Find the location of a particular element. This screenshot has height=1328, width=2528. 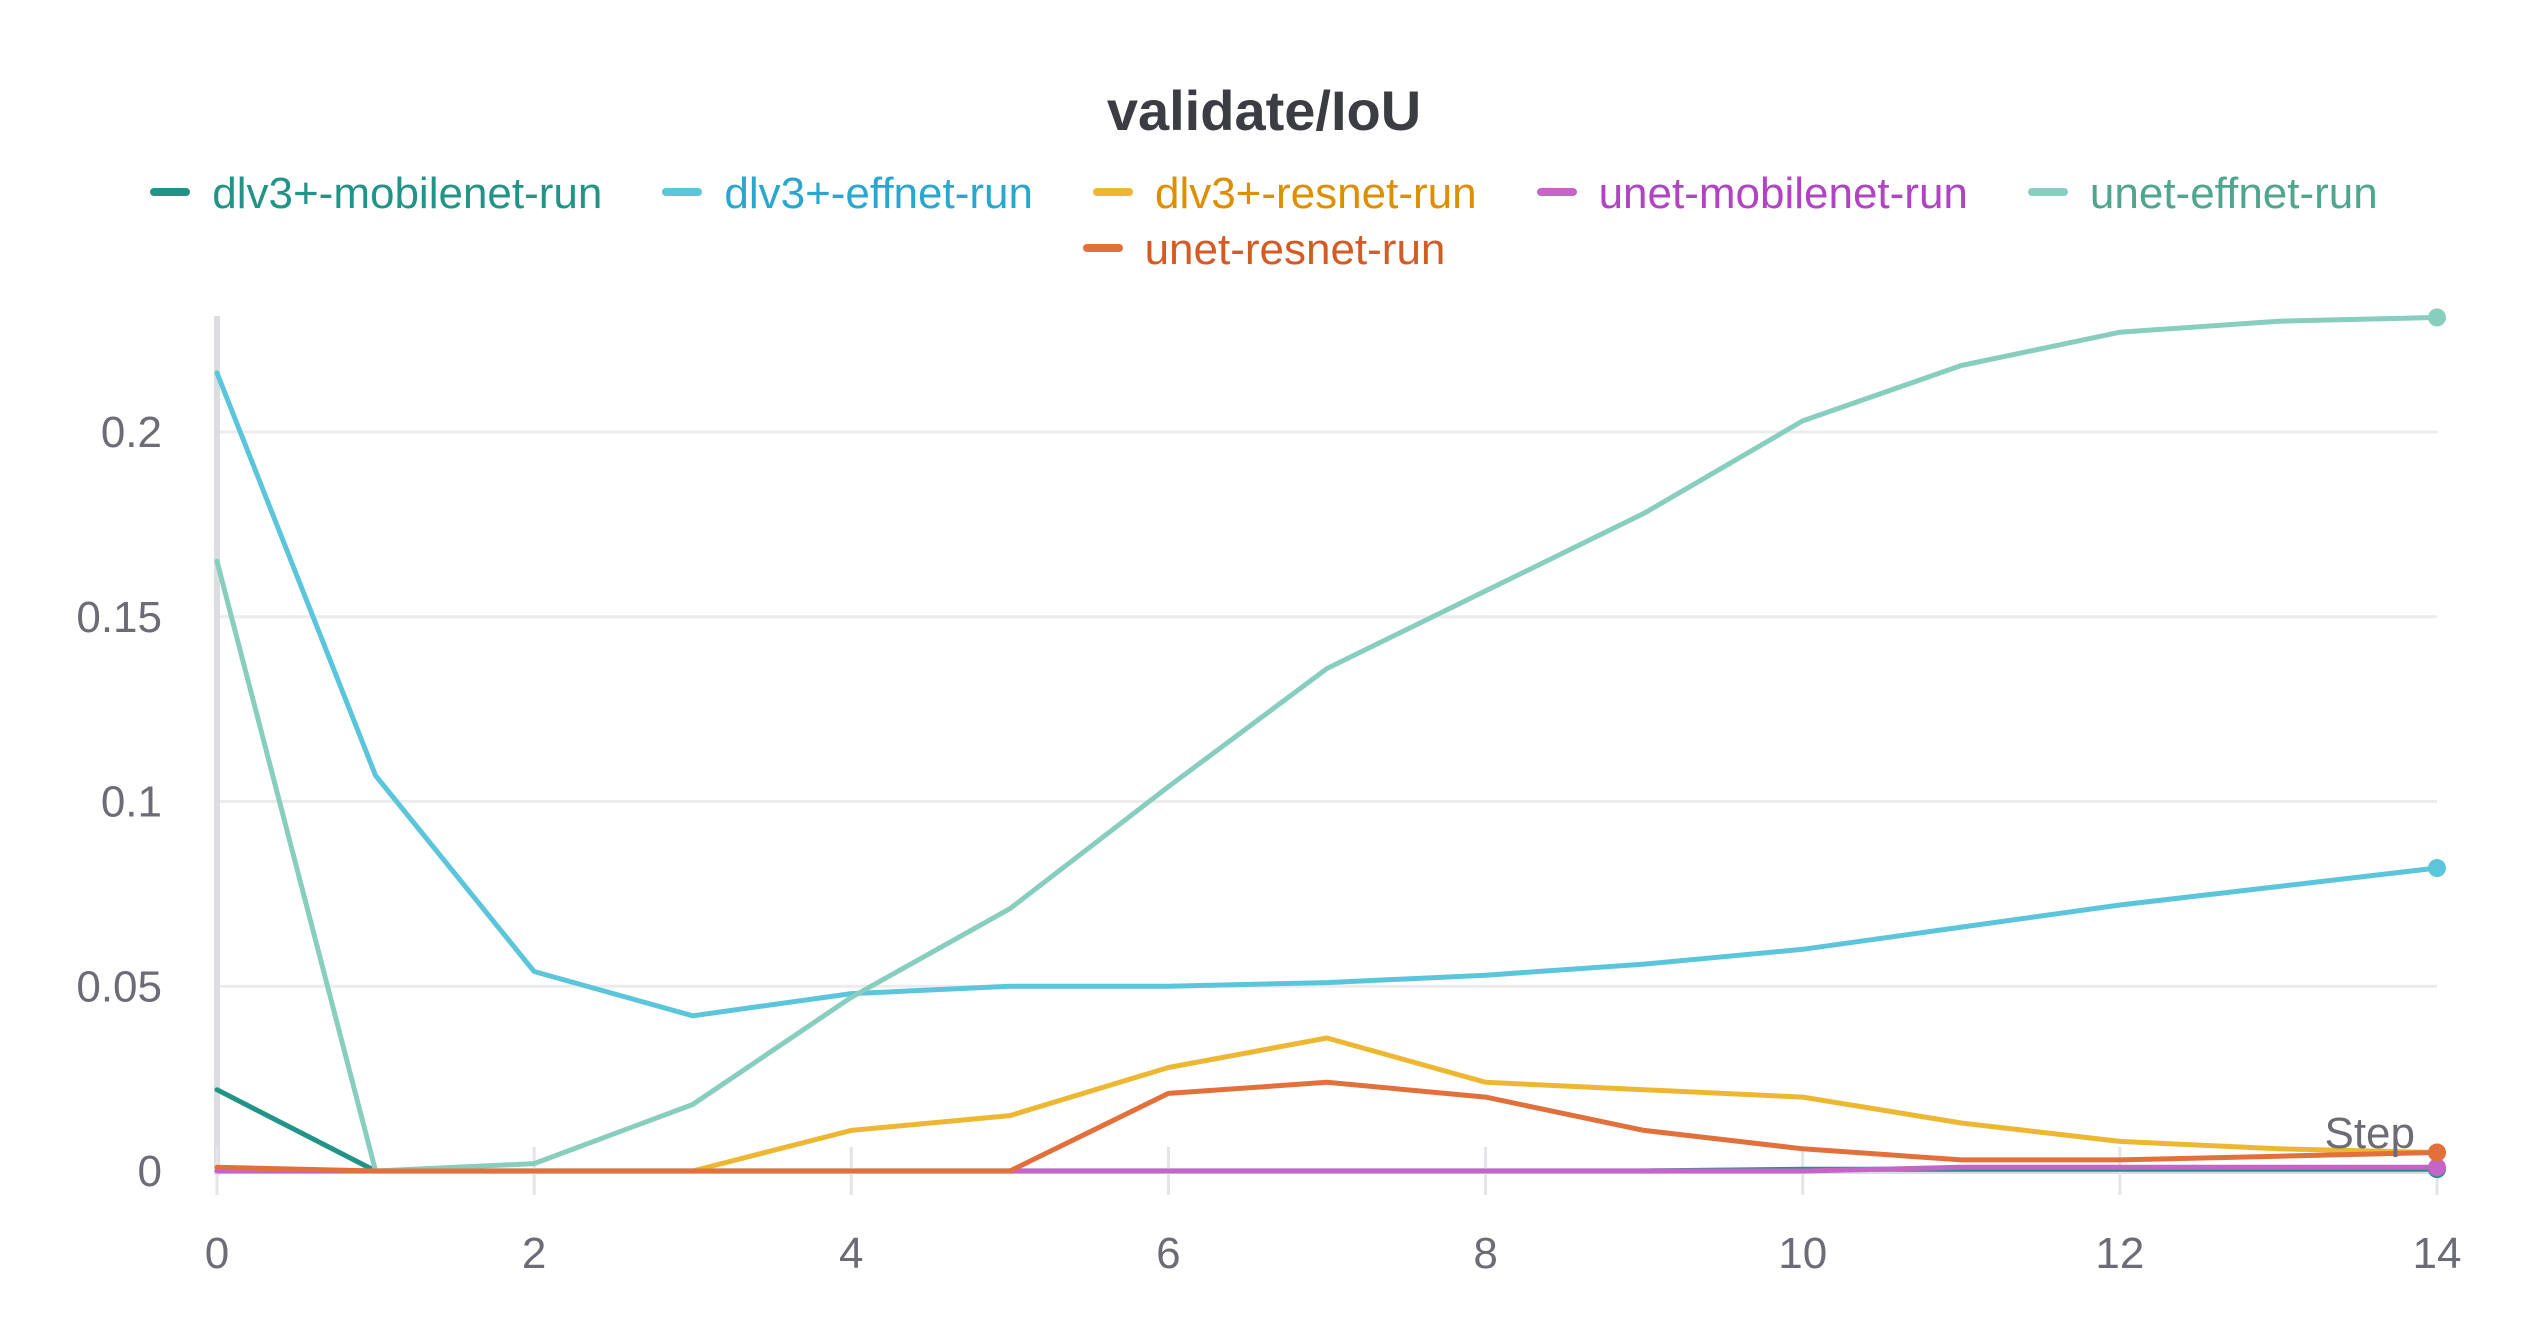

x-tick-label: 0 is located at coordinates (217, 1253).